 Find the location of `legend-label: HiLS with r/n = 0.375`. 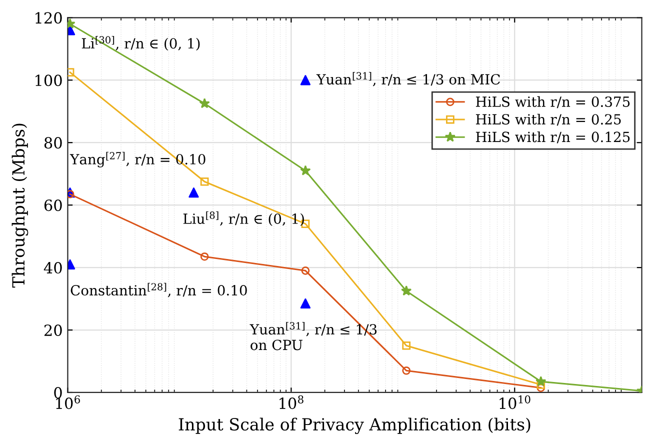

legend-label: HiLS with r/n = 0.375 is located at coordinates (553, 102).